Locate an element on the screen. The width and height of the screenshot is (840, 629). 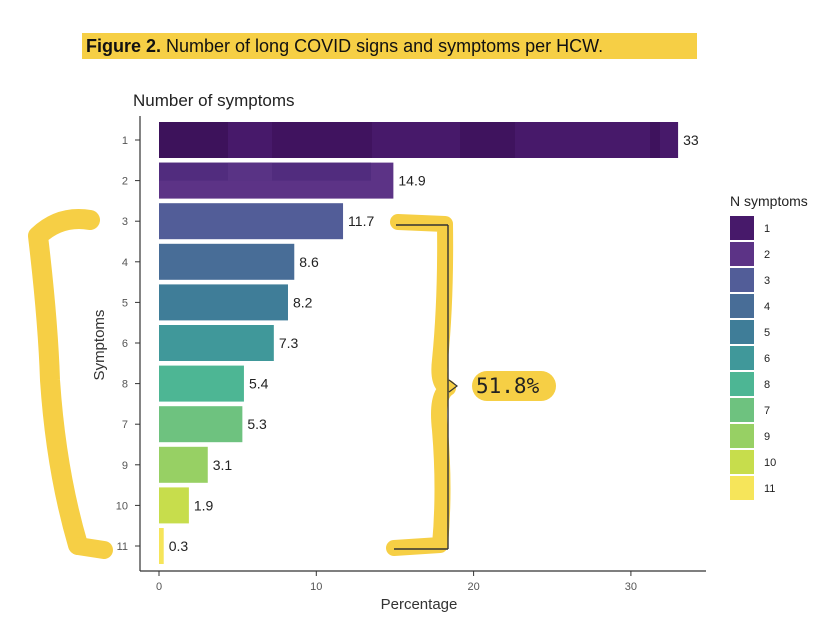
annotation-percentage: 51.8% is located at coordinates (508, 386).